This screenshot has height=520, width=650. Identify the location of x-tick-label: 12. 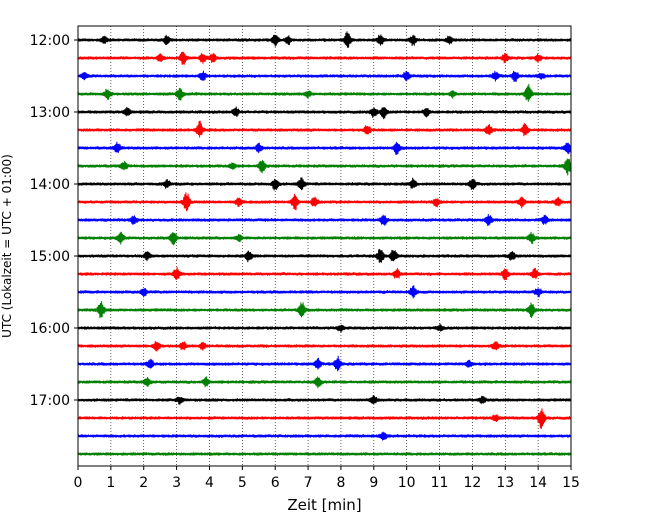
(472, 483).